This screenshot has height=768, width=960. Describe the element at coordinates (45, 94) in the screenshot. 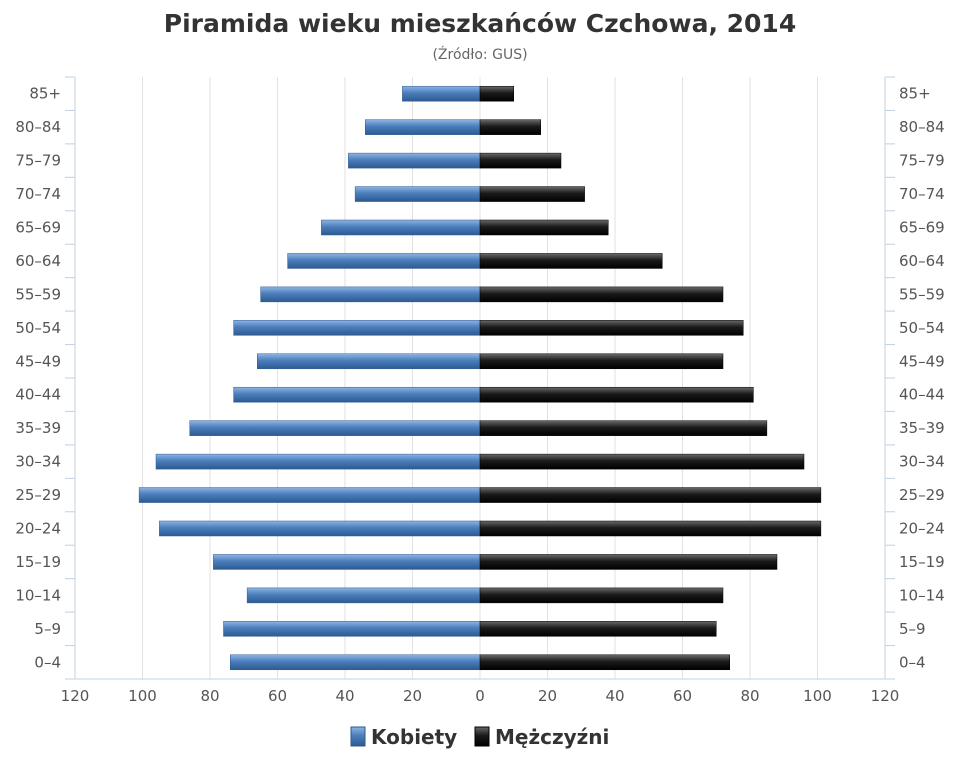

I see `y-tick-label-left: 85+` at that location.